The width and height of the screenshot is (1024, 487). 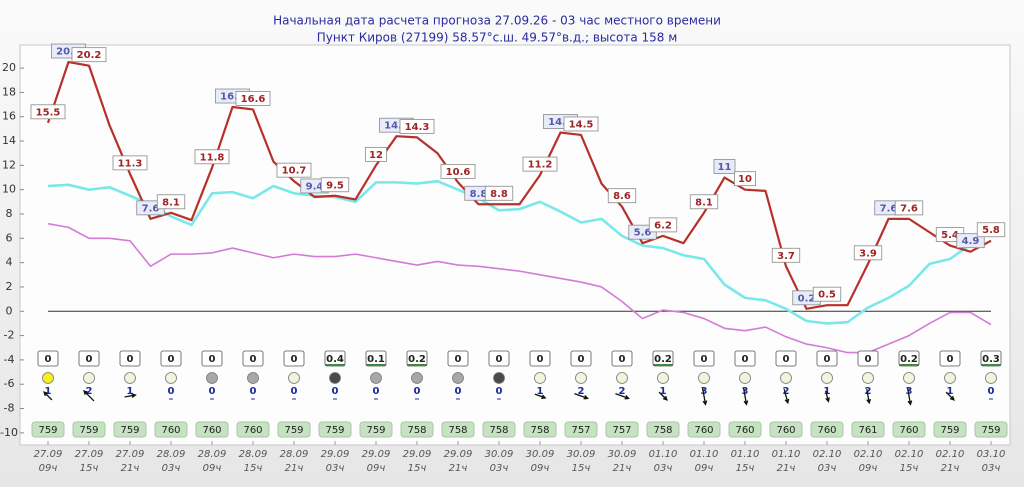 I want to click on value-label: 14.5, so click(x=581, y=124).